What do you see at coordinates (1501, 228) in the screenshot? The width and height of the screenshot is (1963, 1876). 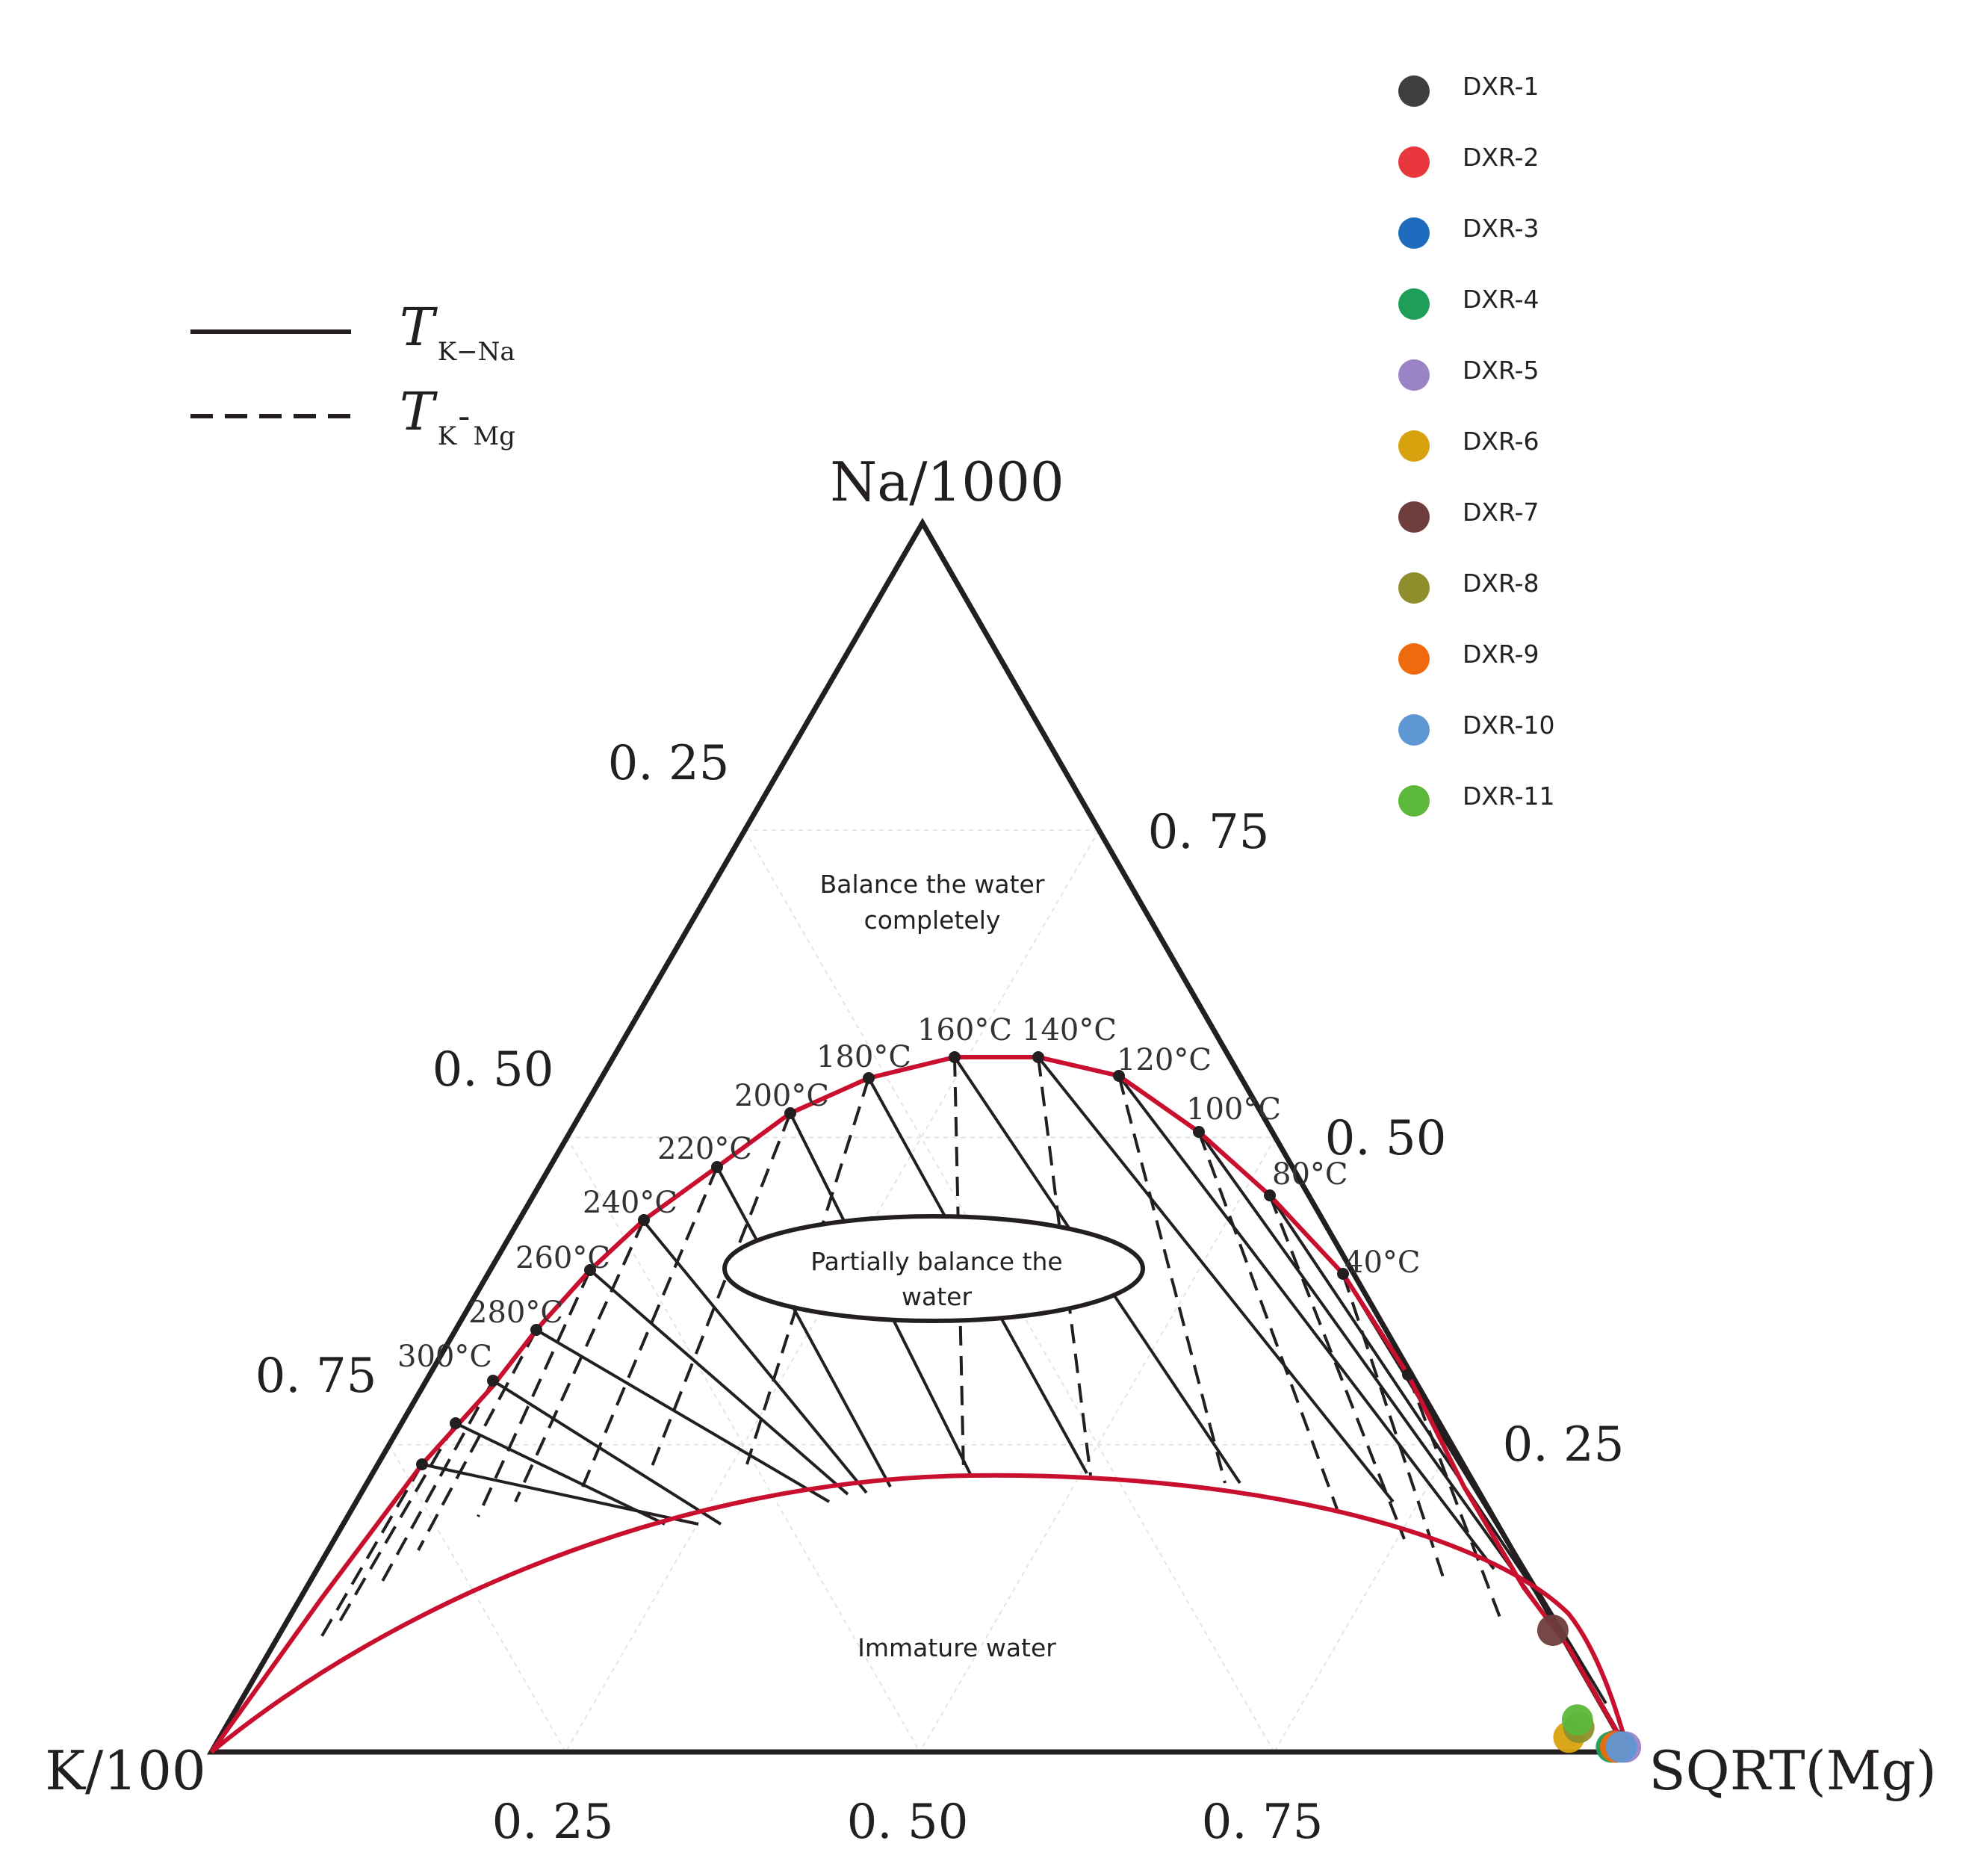 I see `legend-label-dxr-3: DXR-3` at bounding box center [1501, 228].